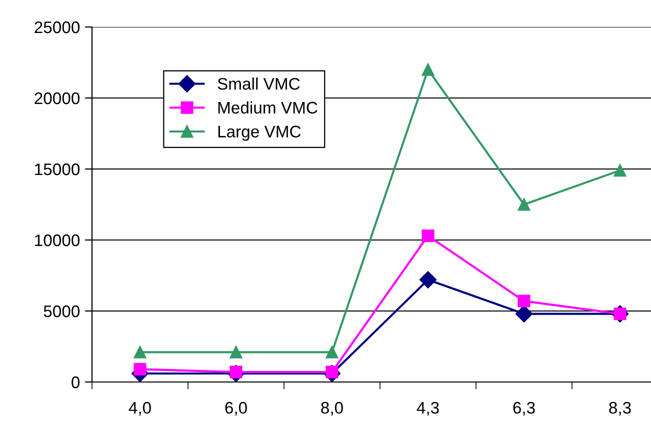 This screenshot has height=431, width=651. Describe the element at coordinates (524, 409) in the screenshot. I see `x-tick-label: 6,3` at that location.